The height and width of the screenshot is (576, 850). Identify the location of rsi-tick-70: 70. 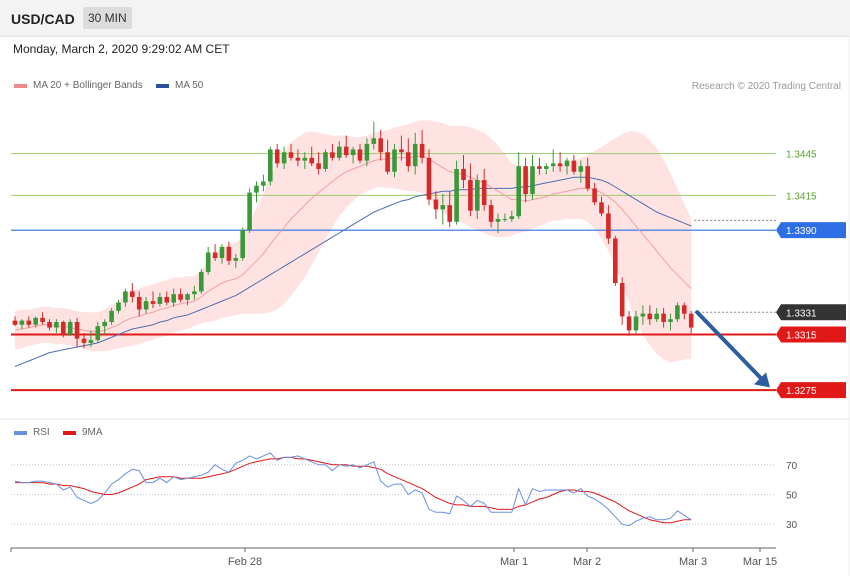
(792, 466).